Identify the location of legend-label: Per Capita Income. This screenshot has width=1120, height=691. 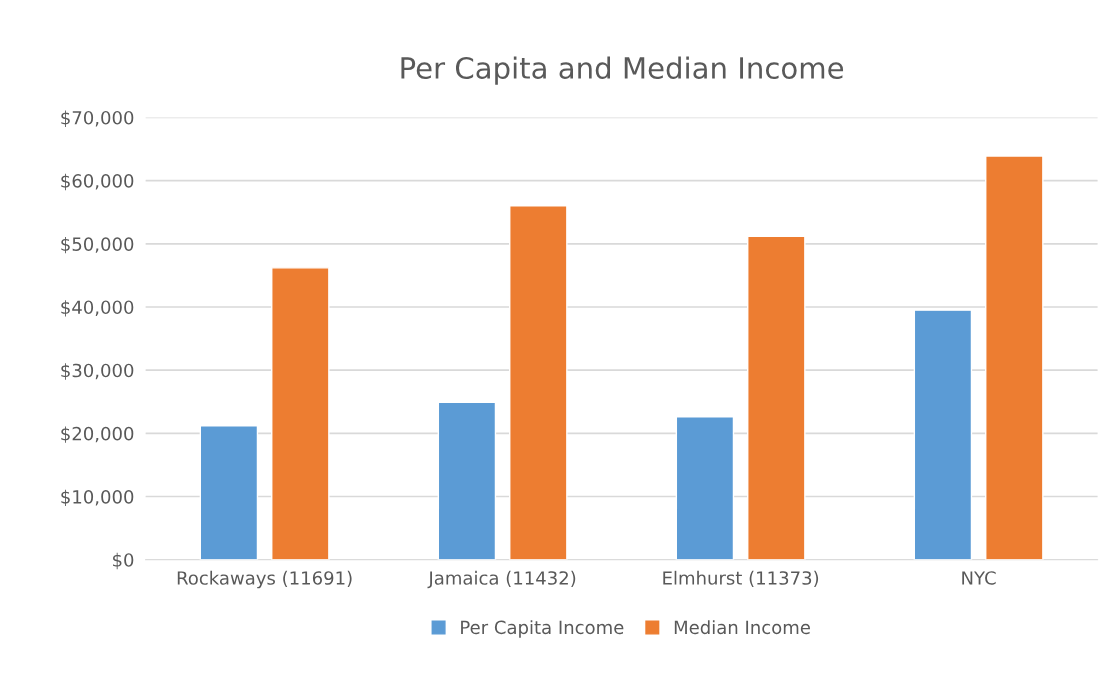
(542, 629).